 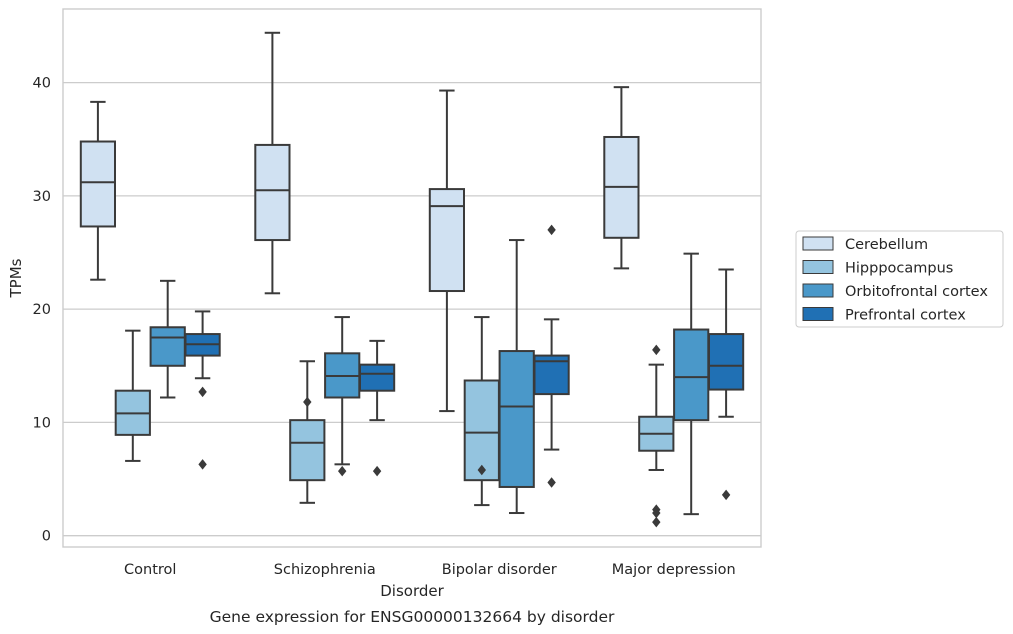 I want to click on y-tick-labels: 0 10 20 30 40, so click(x=42, y=310).